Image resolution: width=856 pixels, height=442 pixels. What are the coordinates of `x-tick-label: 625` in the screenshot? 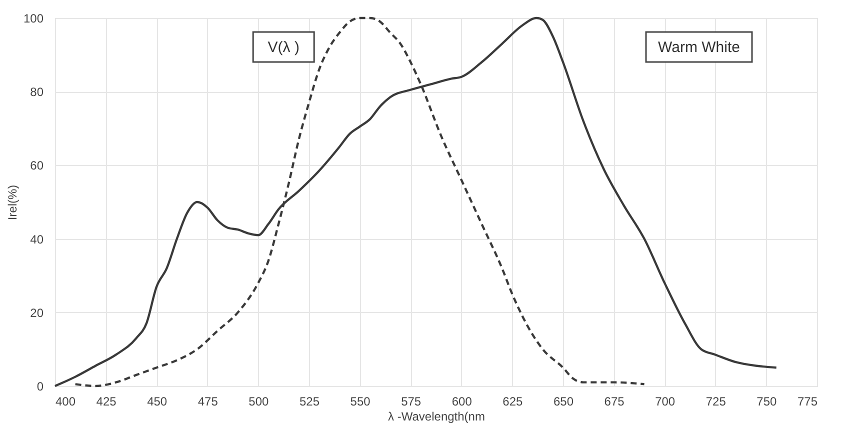 It's located at (513, 401).